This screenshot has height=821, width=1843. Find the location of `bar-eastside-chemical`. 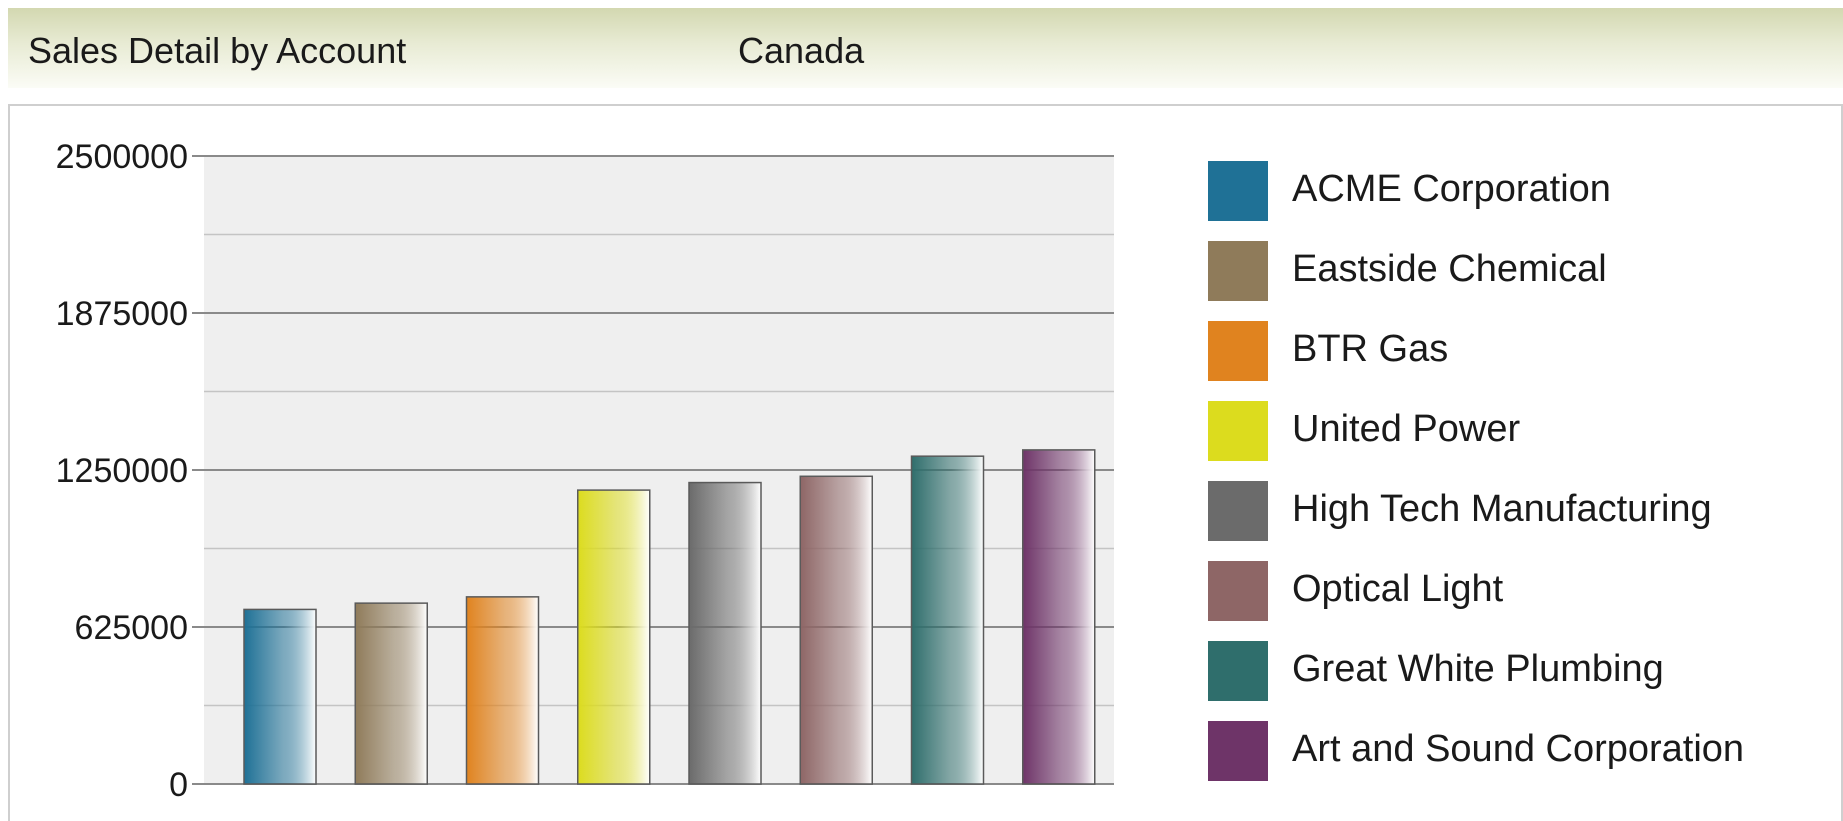

bar-eastside-chemical is located at coordinates (391, 693).